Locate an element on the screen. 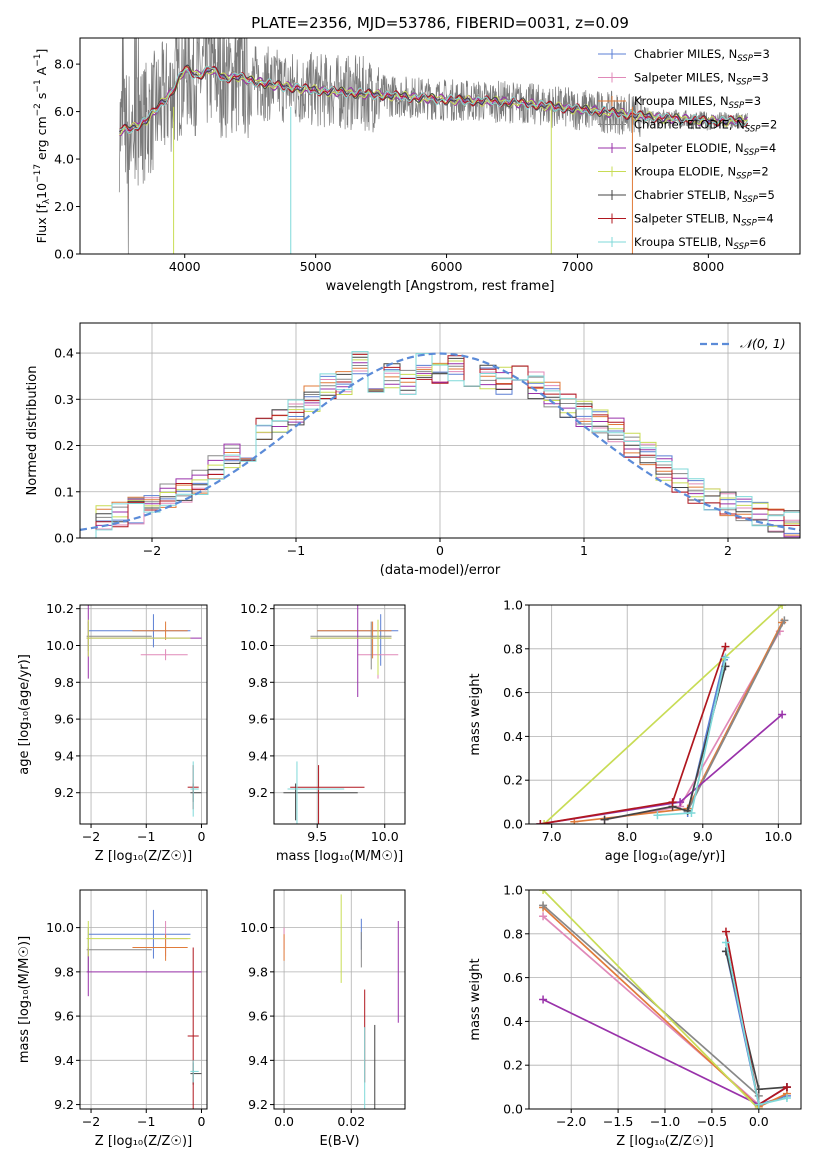 The image size is (819, 1170). x-axis-label: mass [log₁₀(M/M☉)] is located at coordinates (339, 856).